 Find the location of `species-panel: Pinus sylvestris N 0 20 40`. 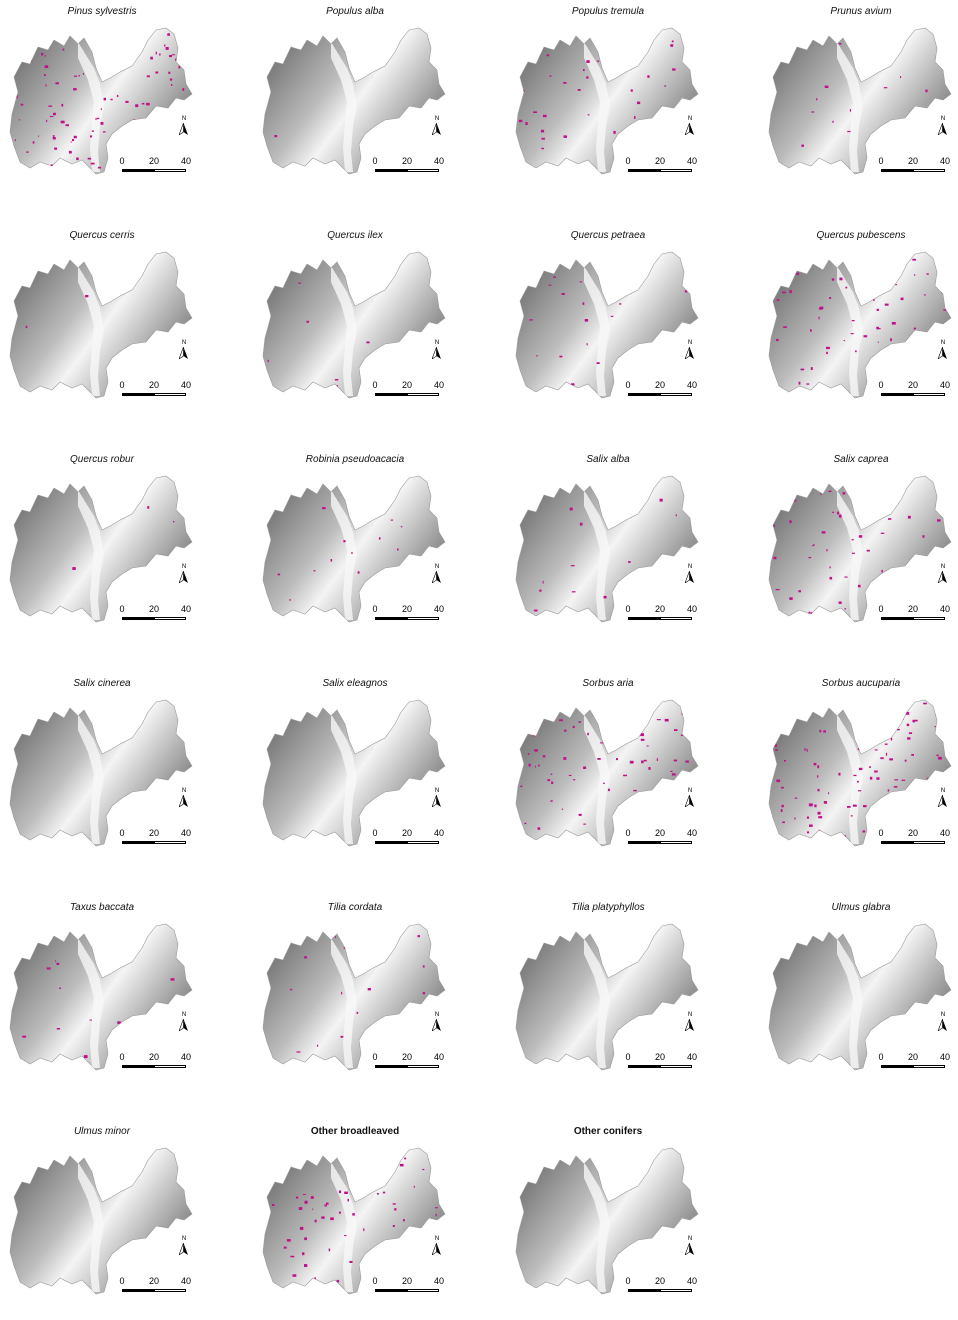

species-panel: Pinus sylvestris N 0 20 40 is located at coordinates (122, 100).